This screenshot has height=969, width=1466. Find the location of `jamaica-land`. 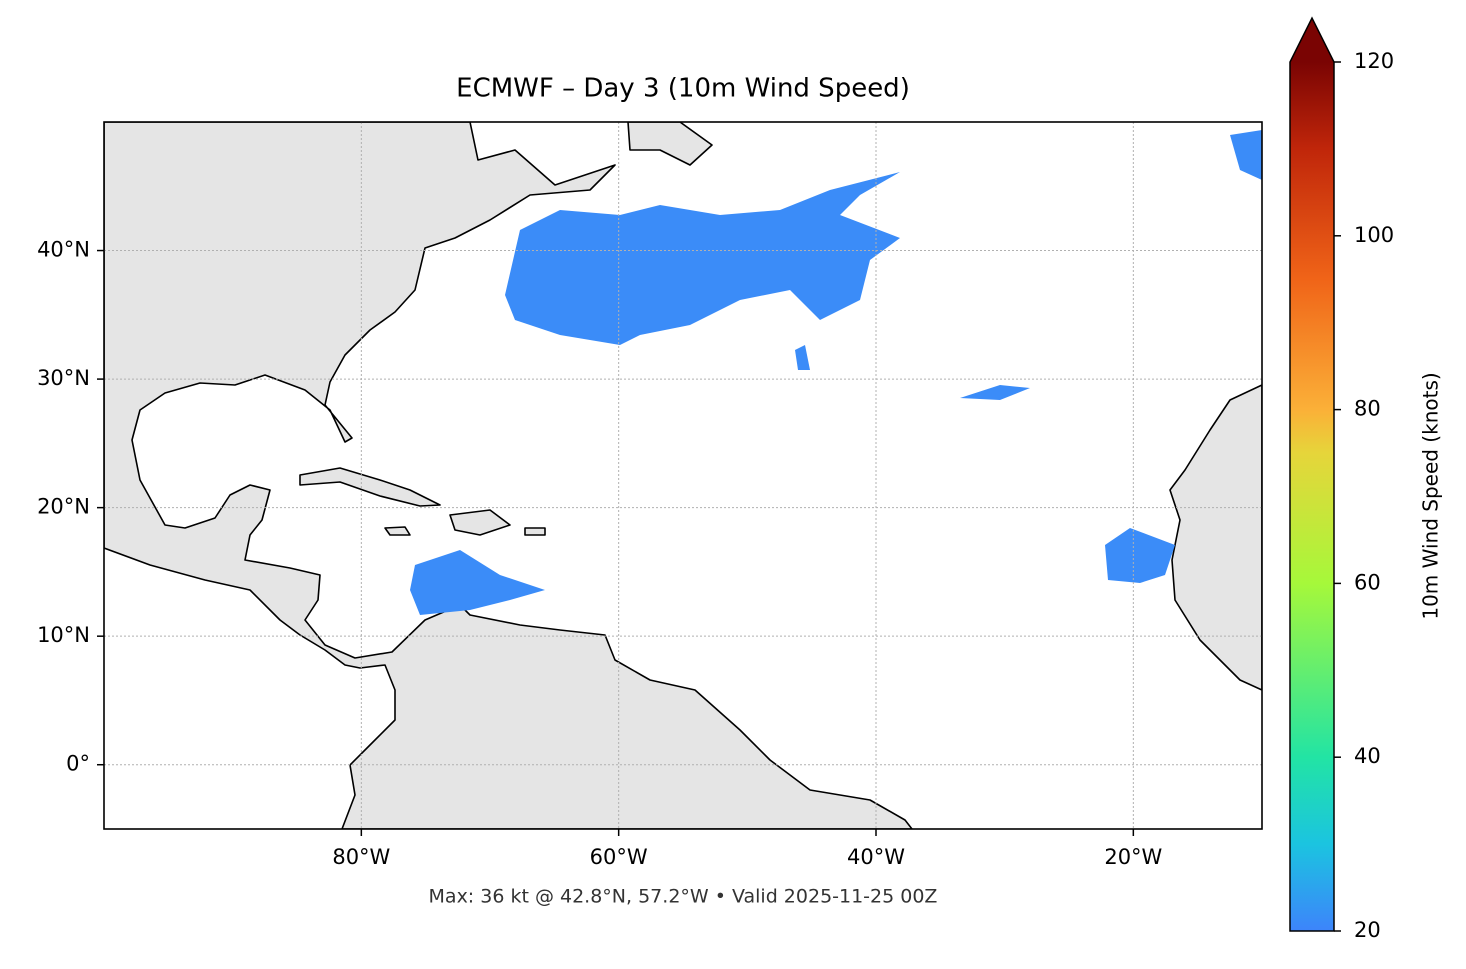

jamaica-land is located at coordinates (397, 531).